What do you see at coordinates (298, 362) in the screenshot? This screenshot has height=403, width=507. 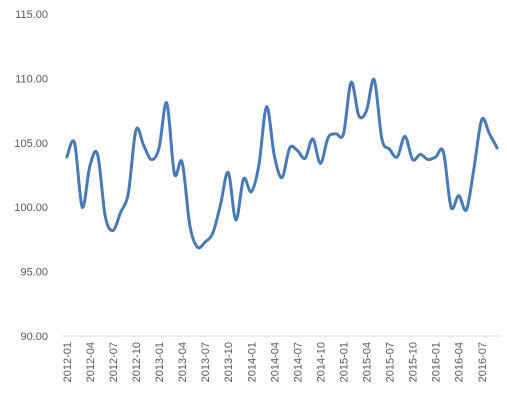 I see `x-tick-label: 2014-07` at bounding box center [298, 362].